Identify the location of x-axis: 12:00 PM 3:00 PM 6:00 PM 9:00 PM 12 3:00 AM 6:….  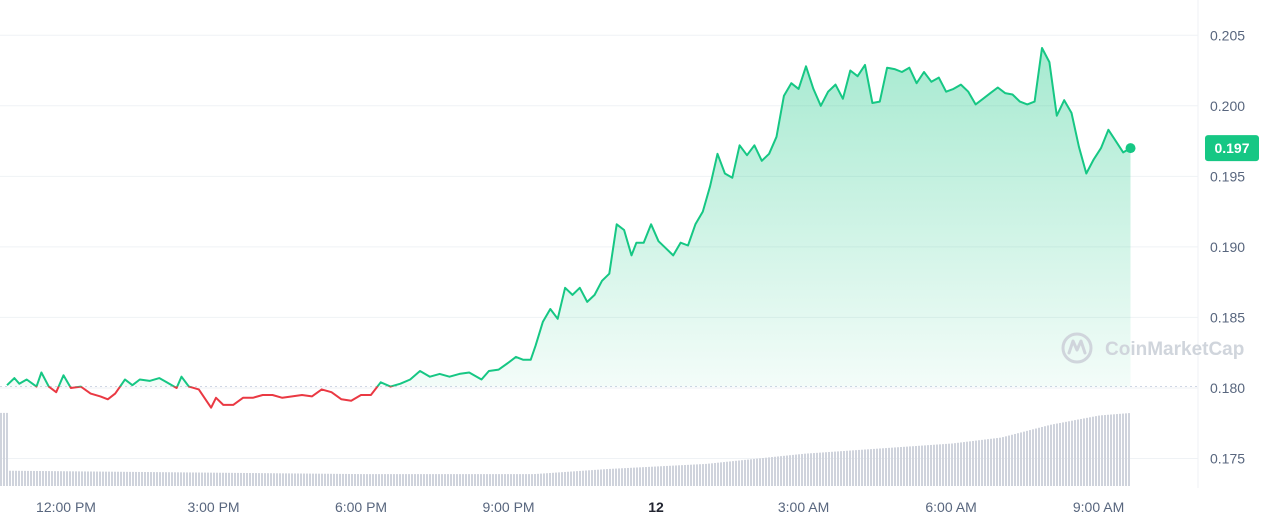
(580, 507).